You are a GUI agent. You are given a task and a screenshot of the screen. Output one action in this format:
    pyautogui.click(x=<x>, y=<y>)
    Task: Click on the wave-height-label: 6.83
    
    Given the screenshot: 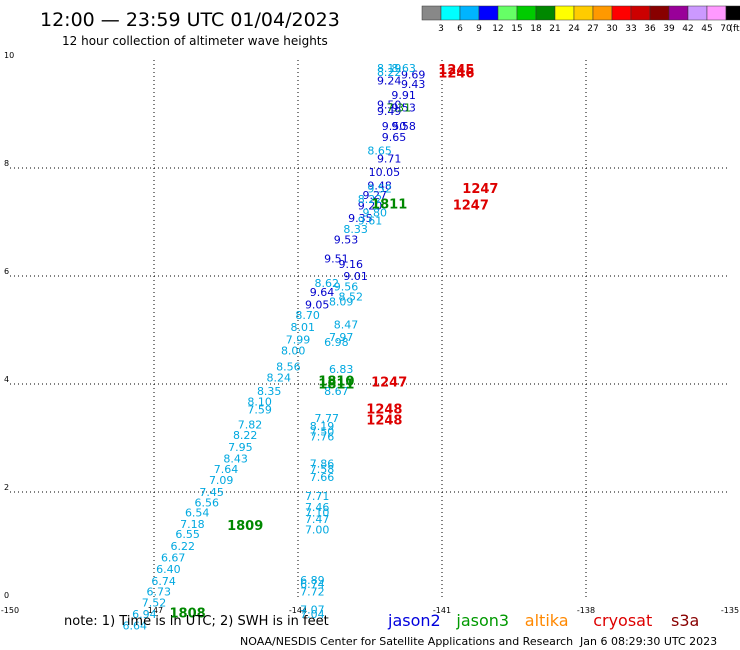 What is the action you would take?
    pyautogui.click(x=341, y=369)
    